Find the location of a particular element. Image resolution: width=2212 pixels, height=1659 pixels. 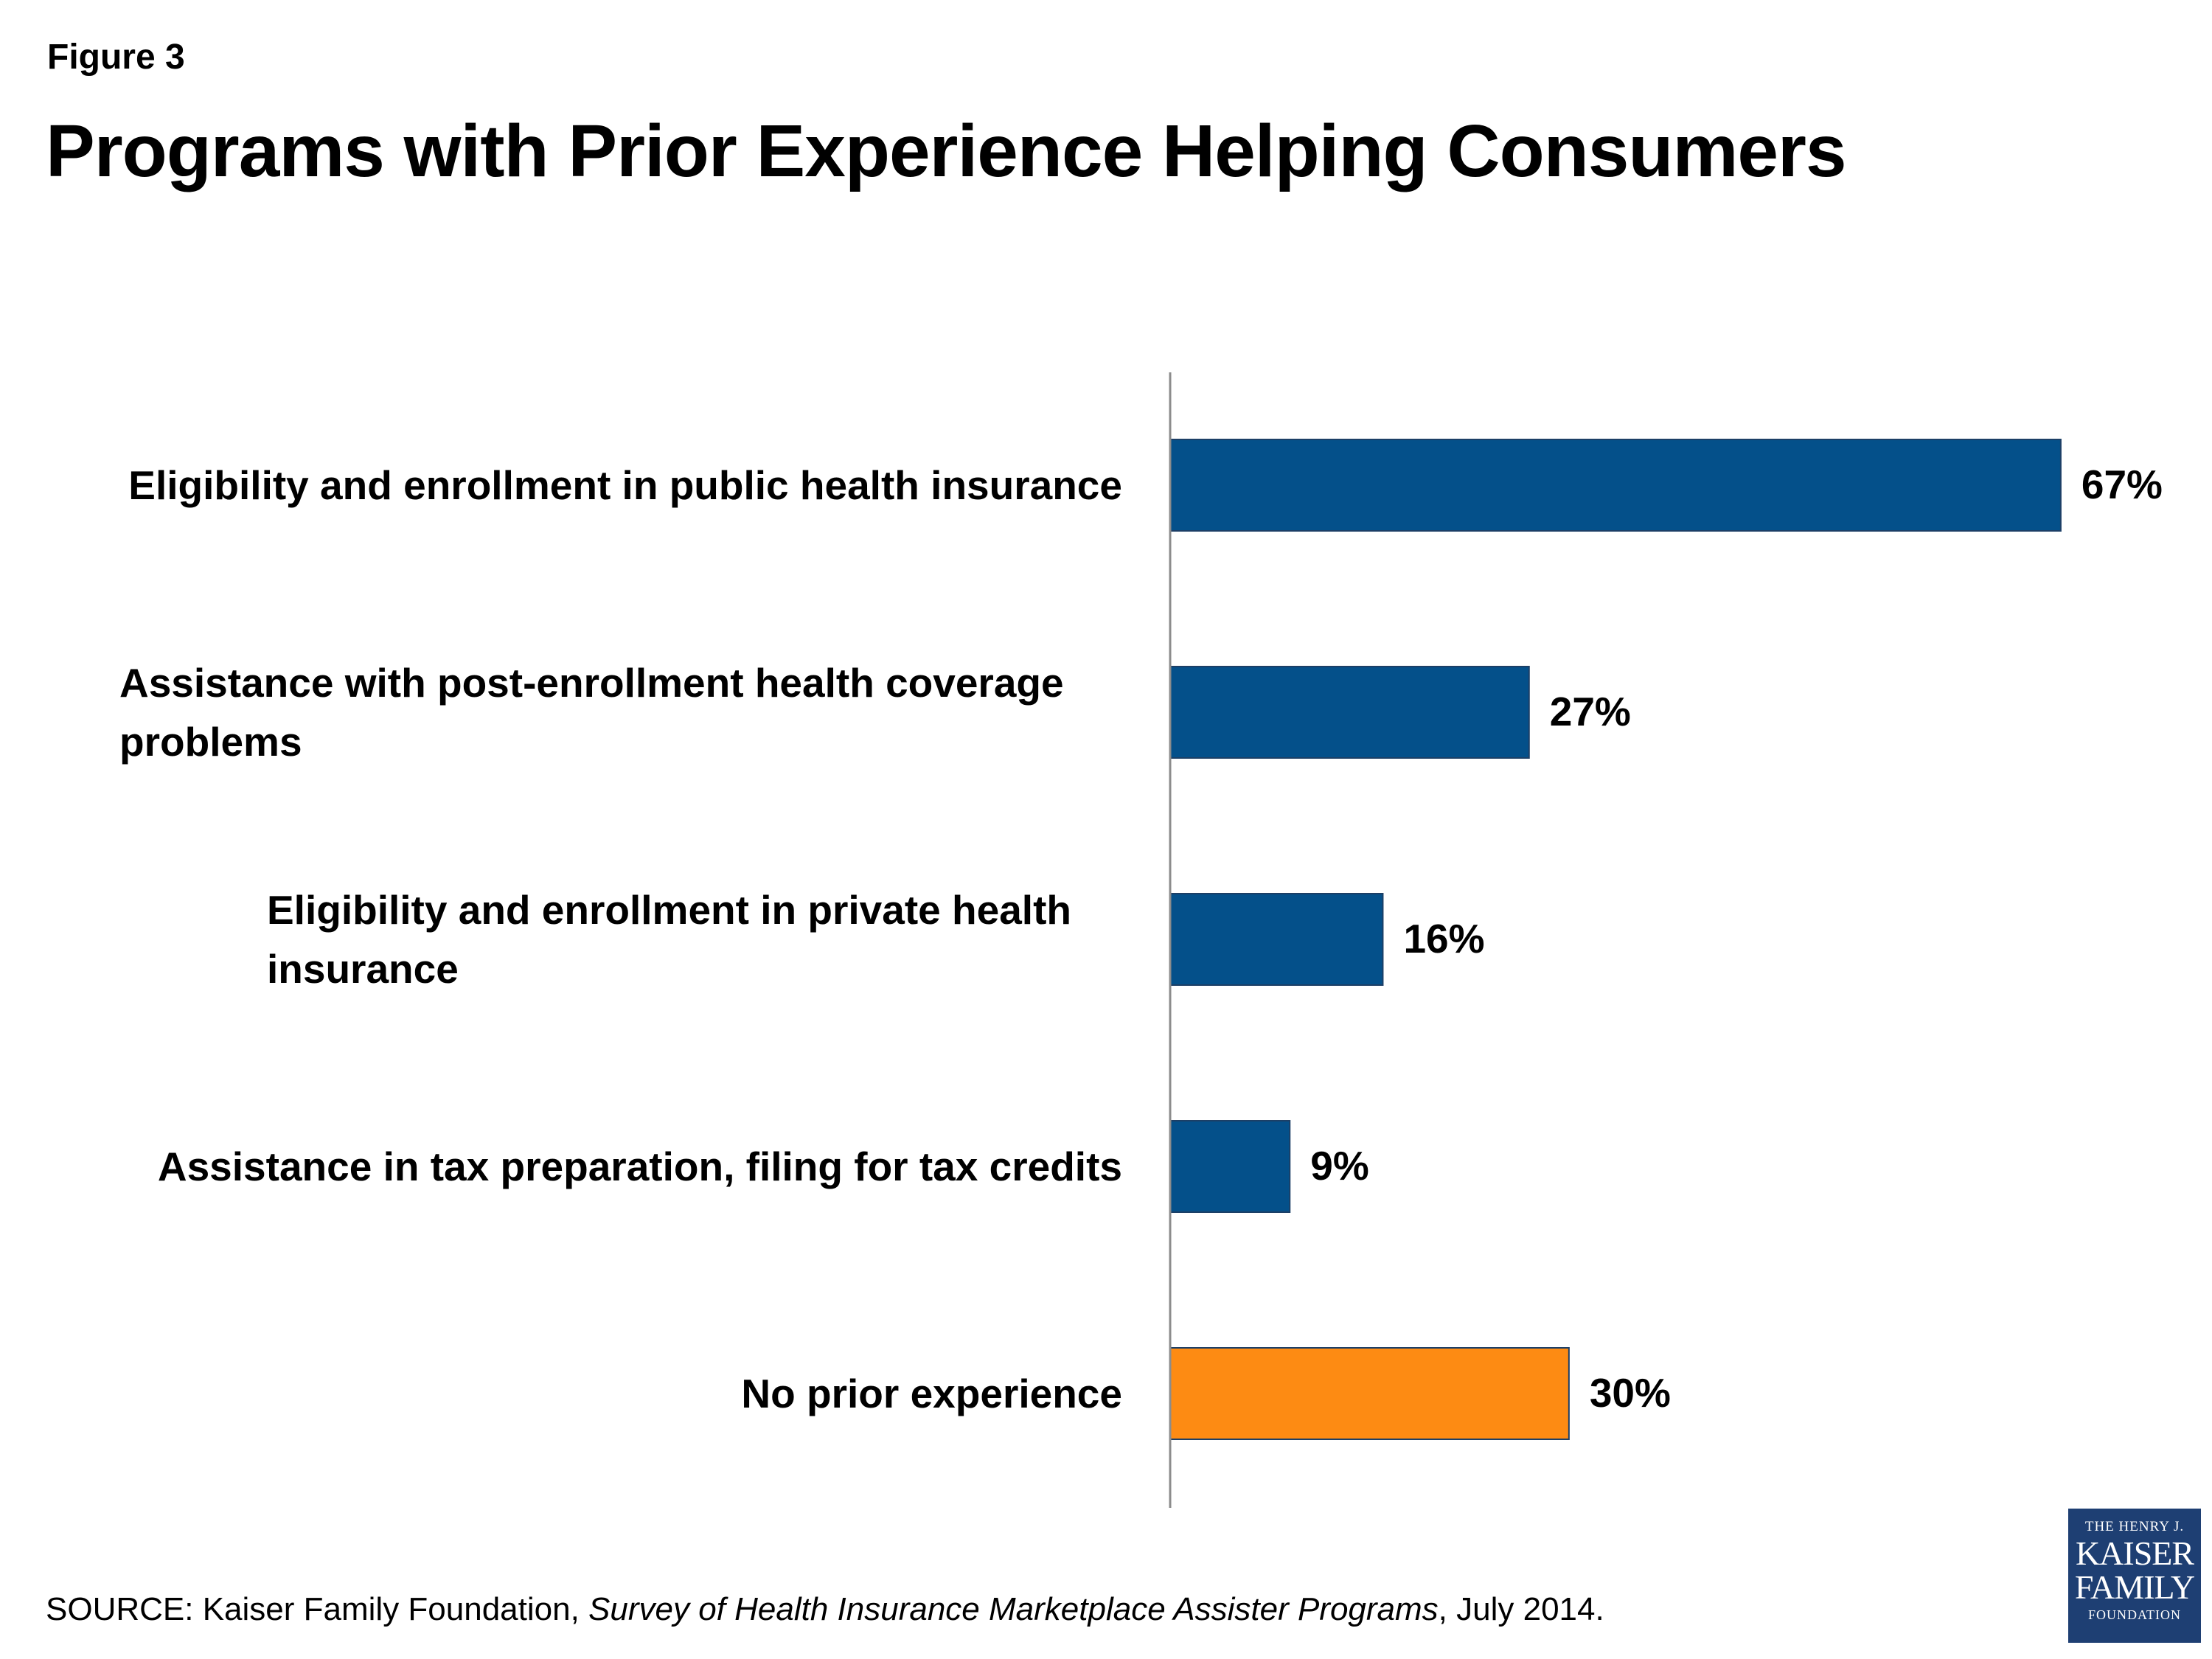

logo-line-1: THE HENRY J. is located at coordinates (2134, 1526).